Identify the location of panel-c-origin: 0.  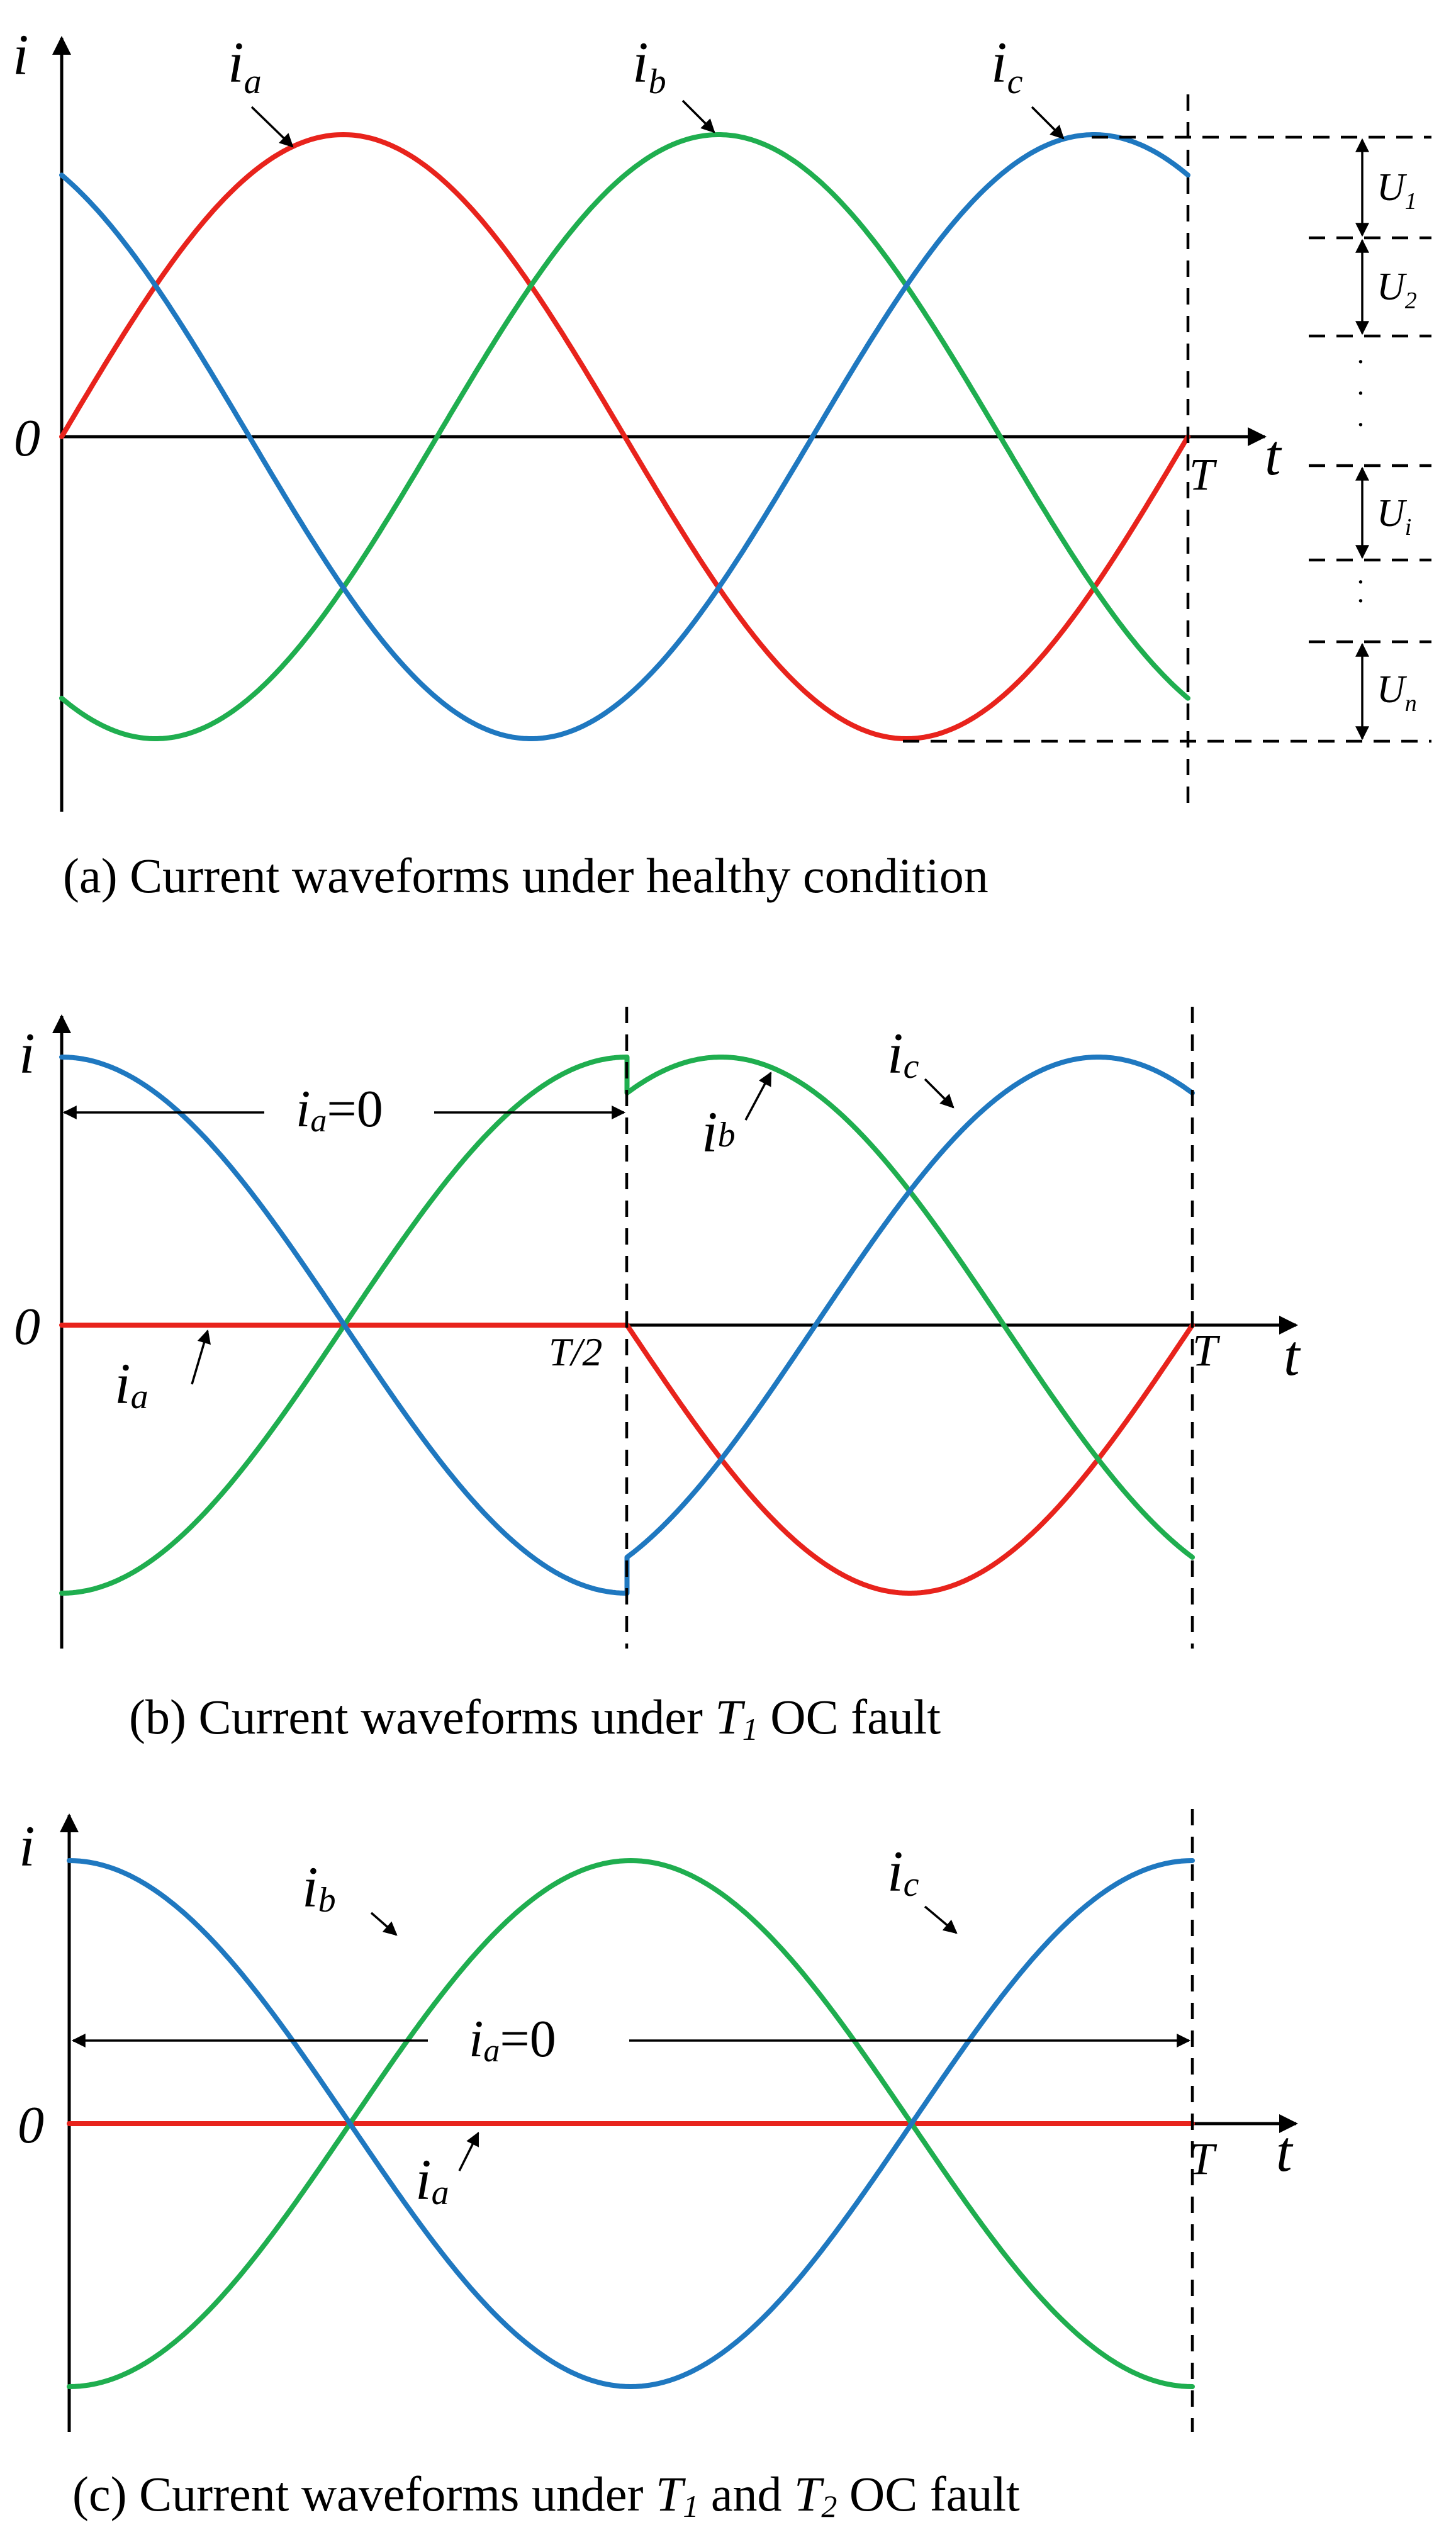
(31, 2125).